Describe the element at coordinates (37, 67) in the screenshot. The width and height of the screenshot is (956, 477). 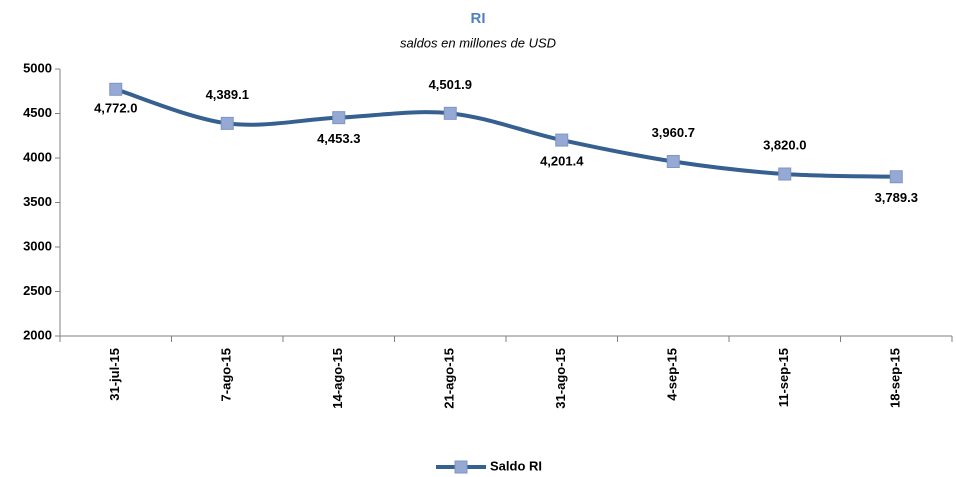
I see `y-tick-label: 5000` at that location.